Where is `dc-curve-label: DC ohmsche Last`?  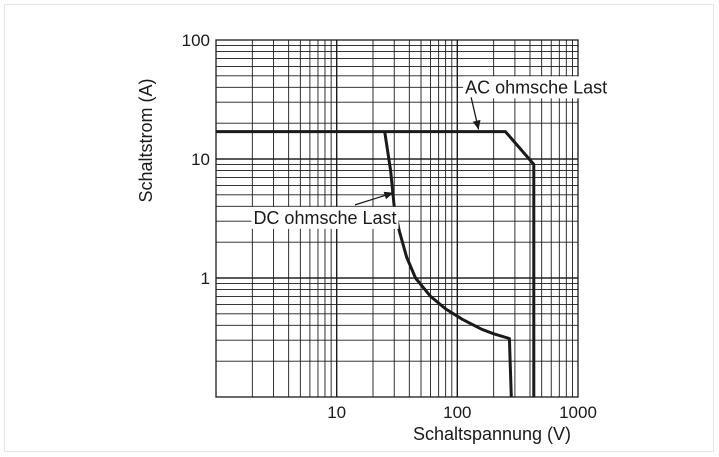 dc-curve-label: DC ohmsche Last is located at coordinates (324, 218).